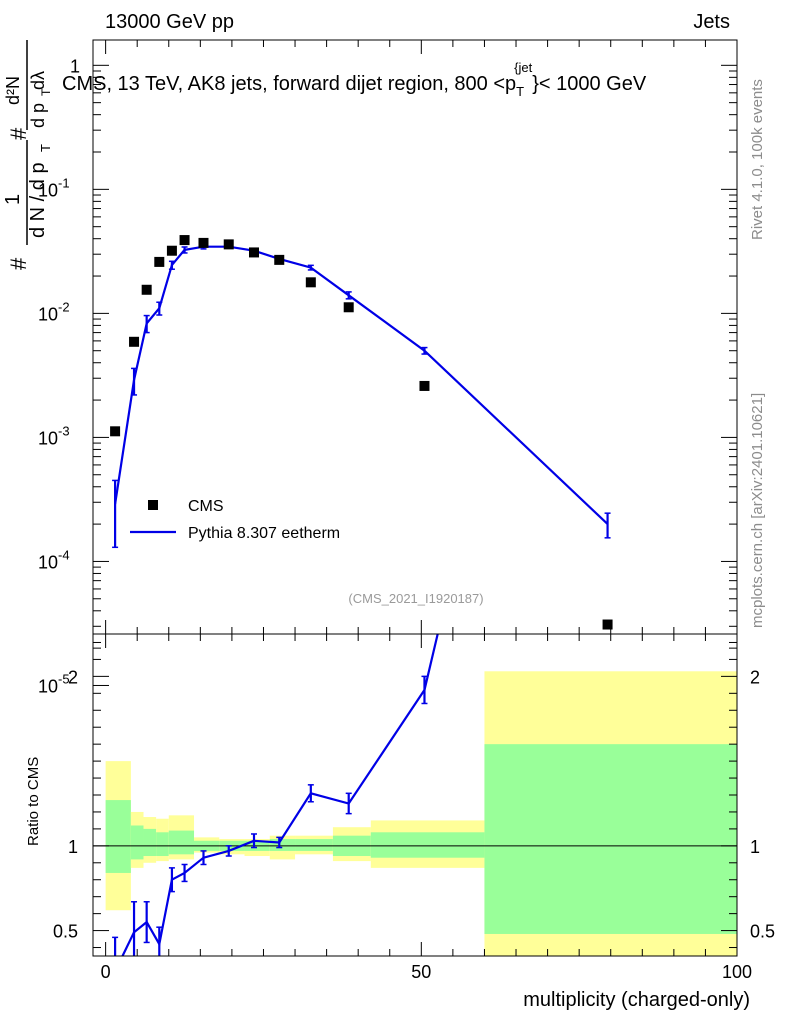 The width and height of the screenshot is (786, 1024). What do you see at coordinates (280, 795) in the screenshot?
I see `ratio-mc-line` at bounding box center [280, 795].